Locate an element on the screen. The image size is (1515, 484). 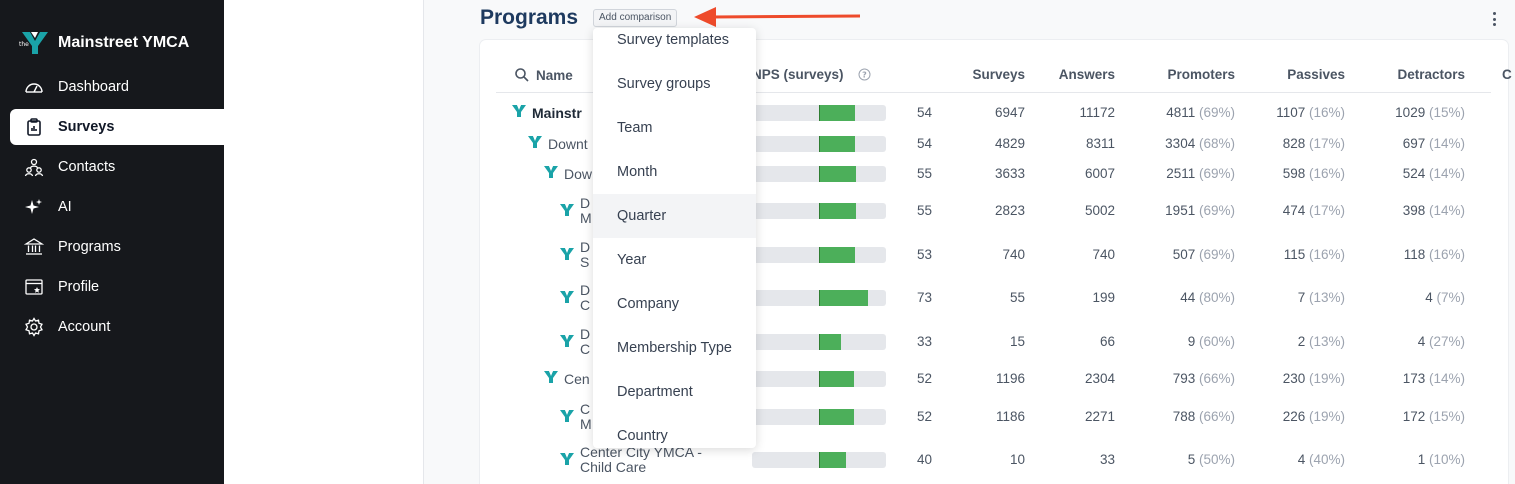
cell-percent: (13%) is located at coordinates (1326, 341).